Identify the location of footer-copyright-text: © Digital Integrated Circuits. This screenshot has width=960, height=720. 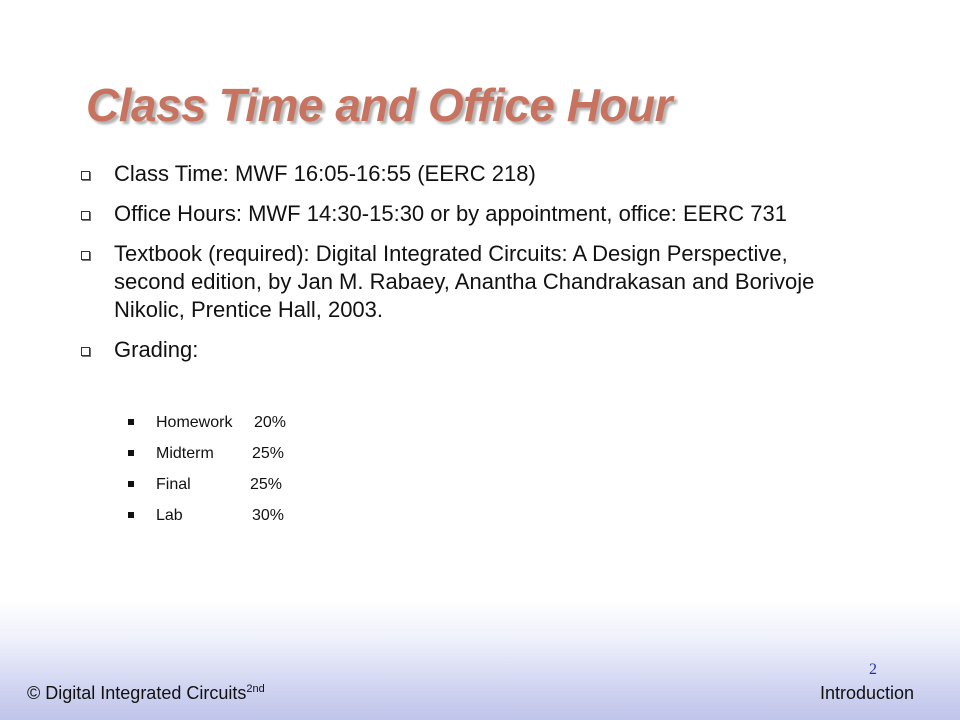
(137, 693).